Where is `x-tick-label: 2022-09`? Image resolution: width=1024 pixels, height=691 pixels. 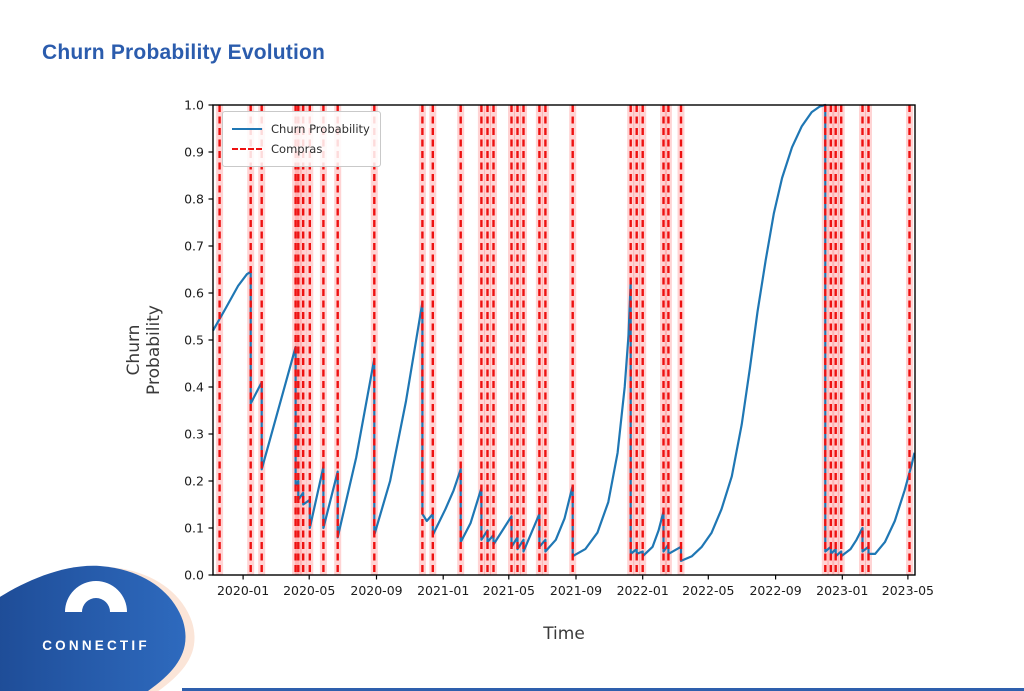
x-tick-label: 2022-09 is located at coordinates (775, 590).